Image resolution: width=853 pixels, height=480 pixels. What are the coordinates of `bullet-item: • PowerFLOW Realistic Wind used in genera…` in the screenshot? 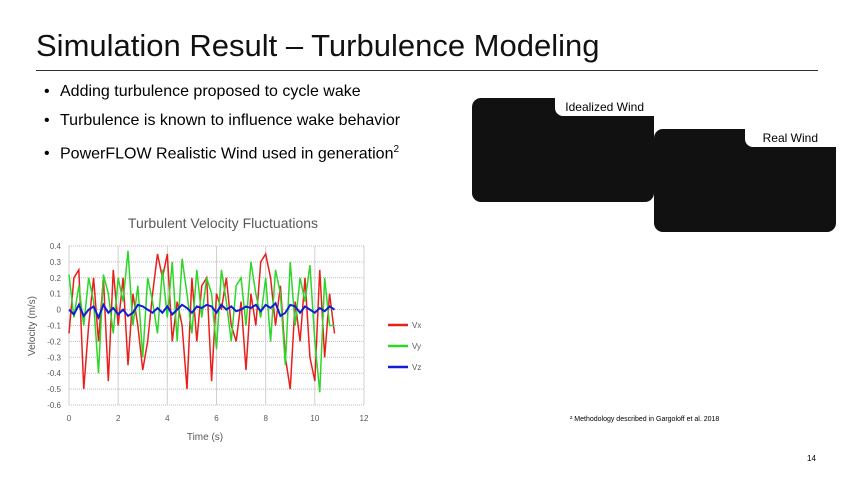 It's located at (222, 153).